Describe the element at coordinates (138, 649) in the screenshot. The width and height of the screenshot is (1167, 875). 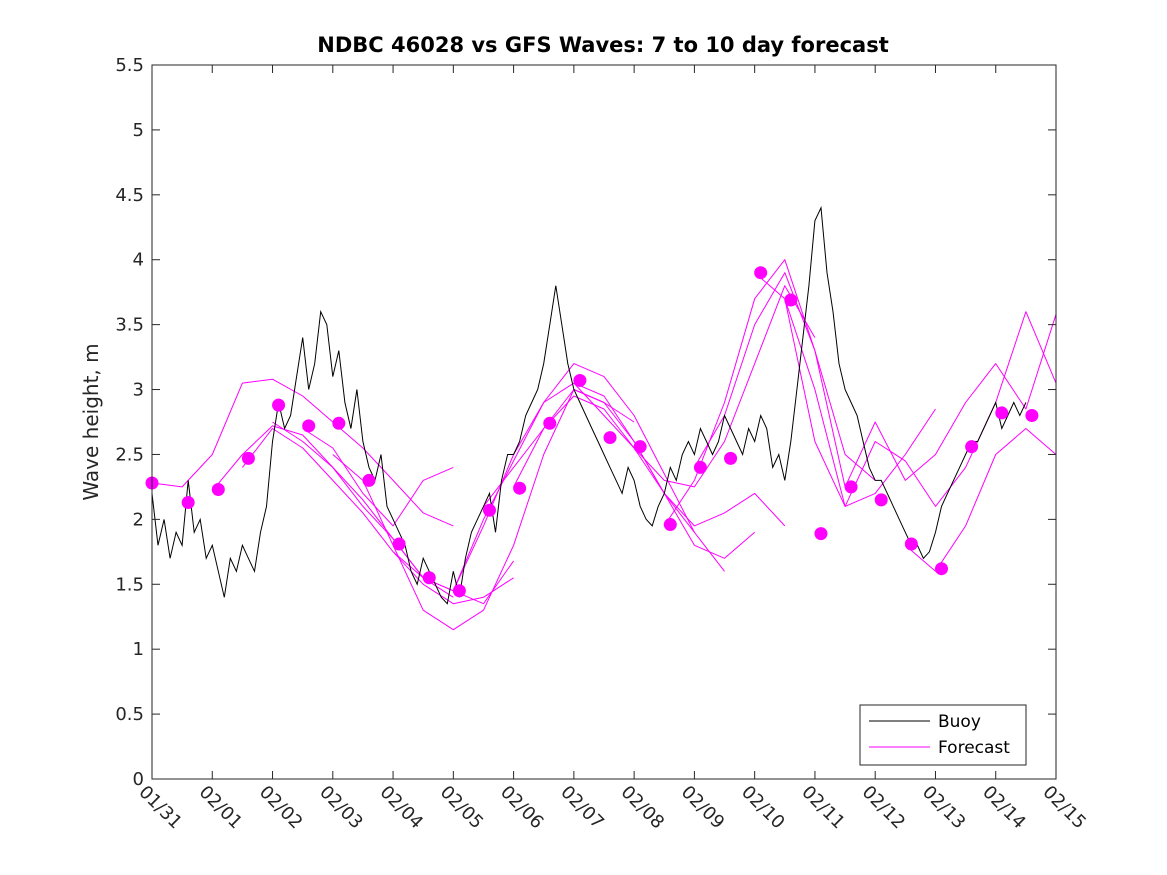
I see `y-tick-label: 1` at that location.